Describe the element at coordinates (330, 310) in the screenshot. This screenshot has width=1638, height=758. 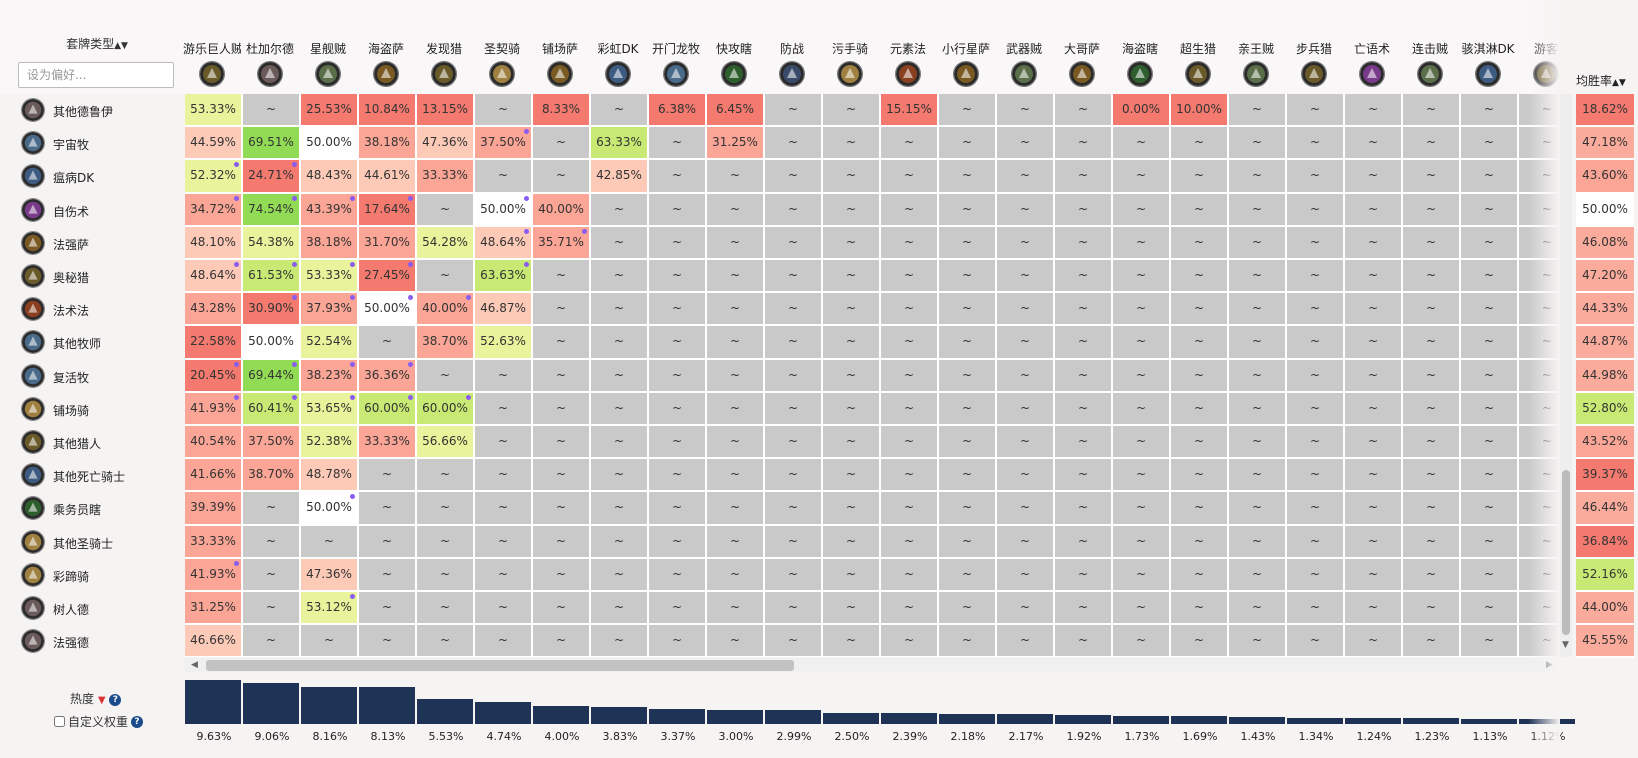
I see `matchup-cell: 37.93%` at that location.